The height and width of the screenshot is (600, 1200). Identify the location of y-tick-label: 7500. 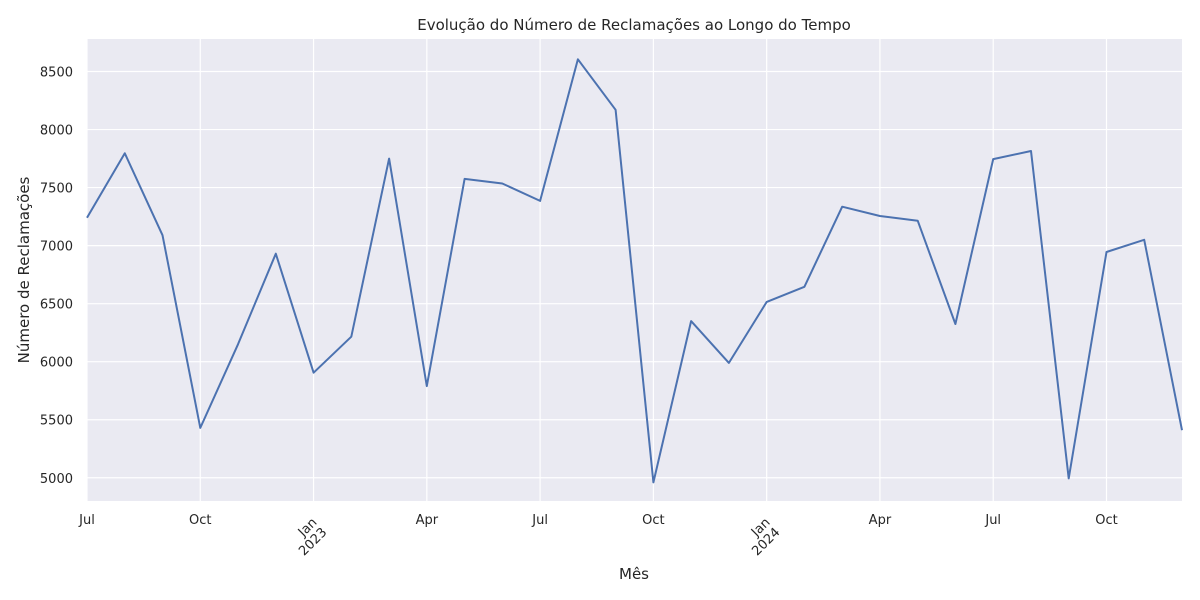
(56, 189).